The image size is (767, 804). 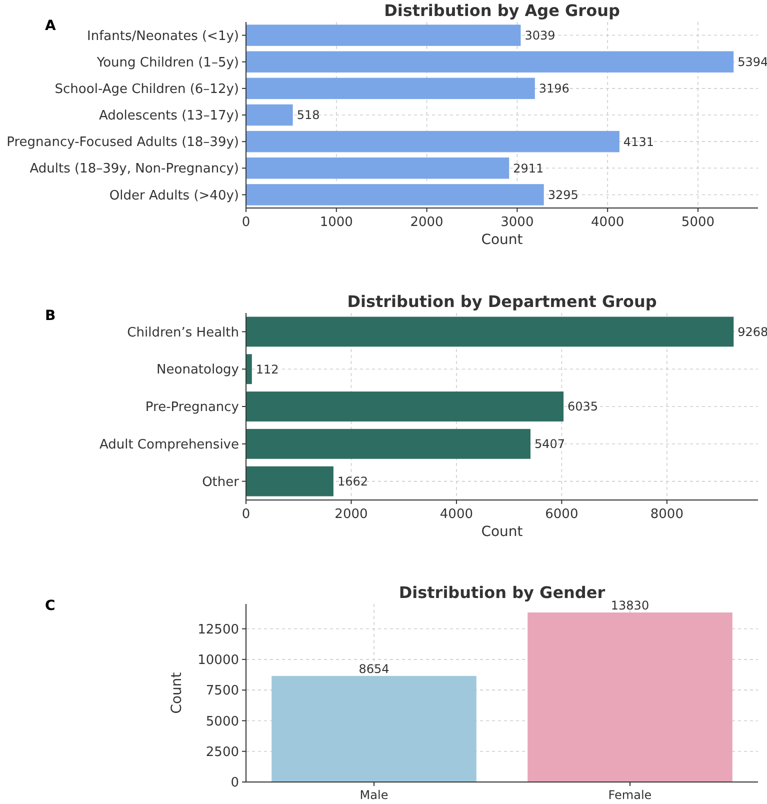 What do you see at coordinates (218, 660) in the screenshot?
I see `y-tick-label: 10000` at bounding box center [218, 660].